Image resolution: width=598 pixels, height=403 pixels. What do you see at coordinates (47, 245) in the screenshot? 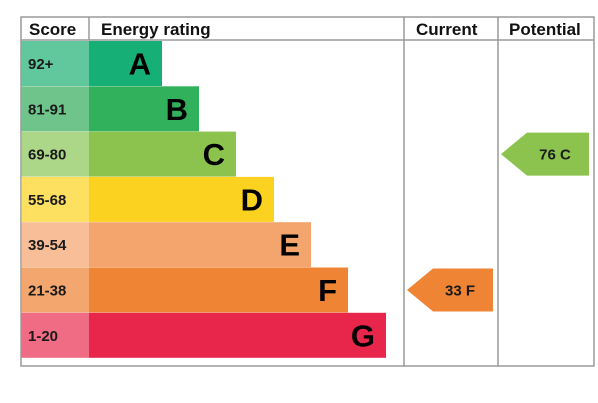
I see `band-range-label: 39-54` at bounding box center [47, 245].